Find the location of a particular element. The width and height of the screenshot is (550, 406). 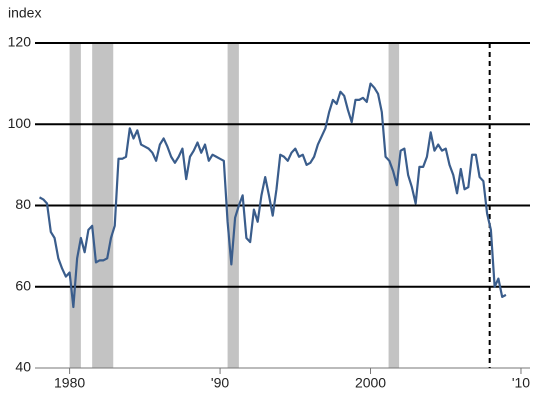

y-tick-label: 40 is located at coordinates (23, 367).